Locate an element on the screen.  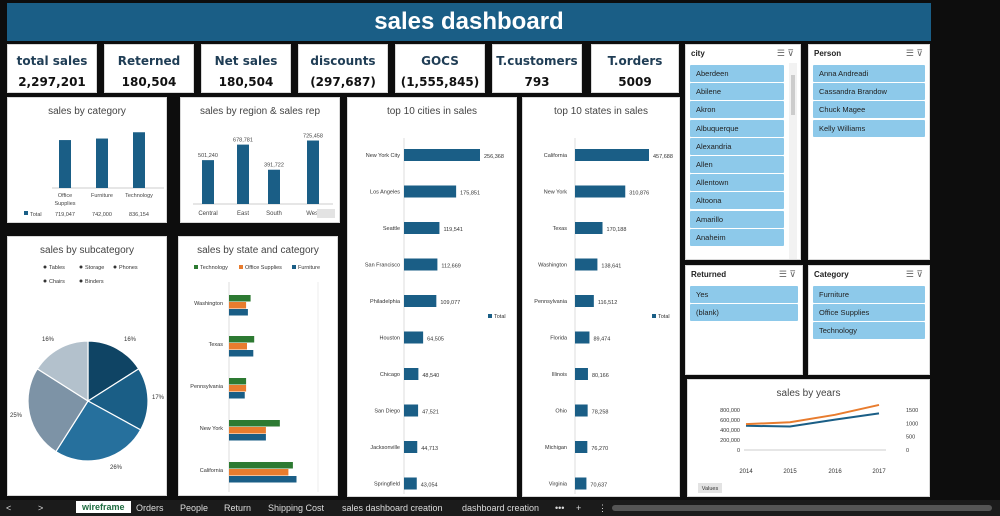
slicer-item: Albuquerque is located at coordinates (737, 128).